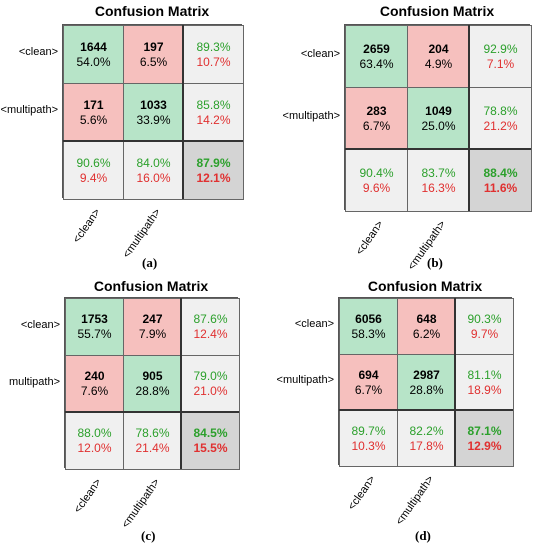  Describe the element at coordinates (94, 433) in the screenshot. I see `column-correct-rate: 88.0%` at that location.